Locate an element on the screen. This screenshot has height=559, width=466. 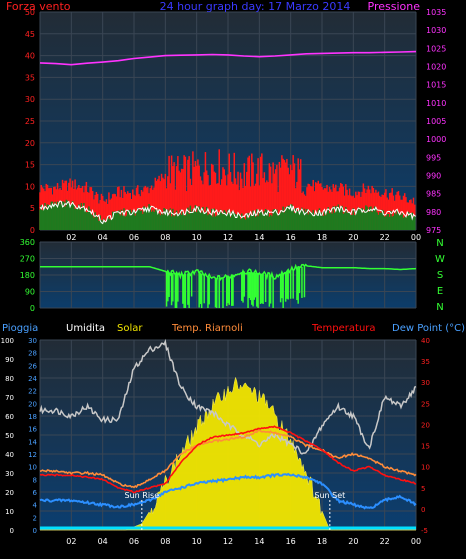
solar-tick-label: 18 is located at coordinates (32, 417).